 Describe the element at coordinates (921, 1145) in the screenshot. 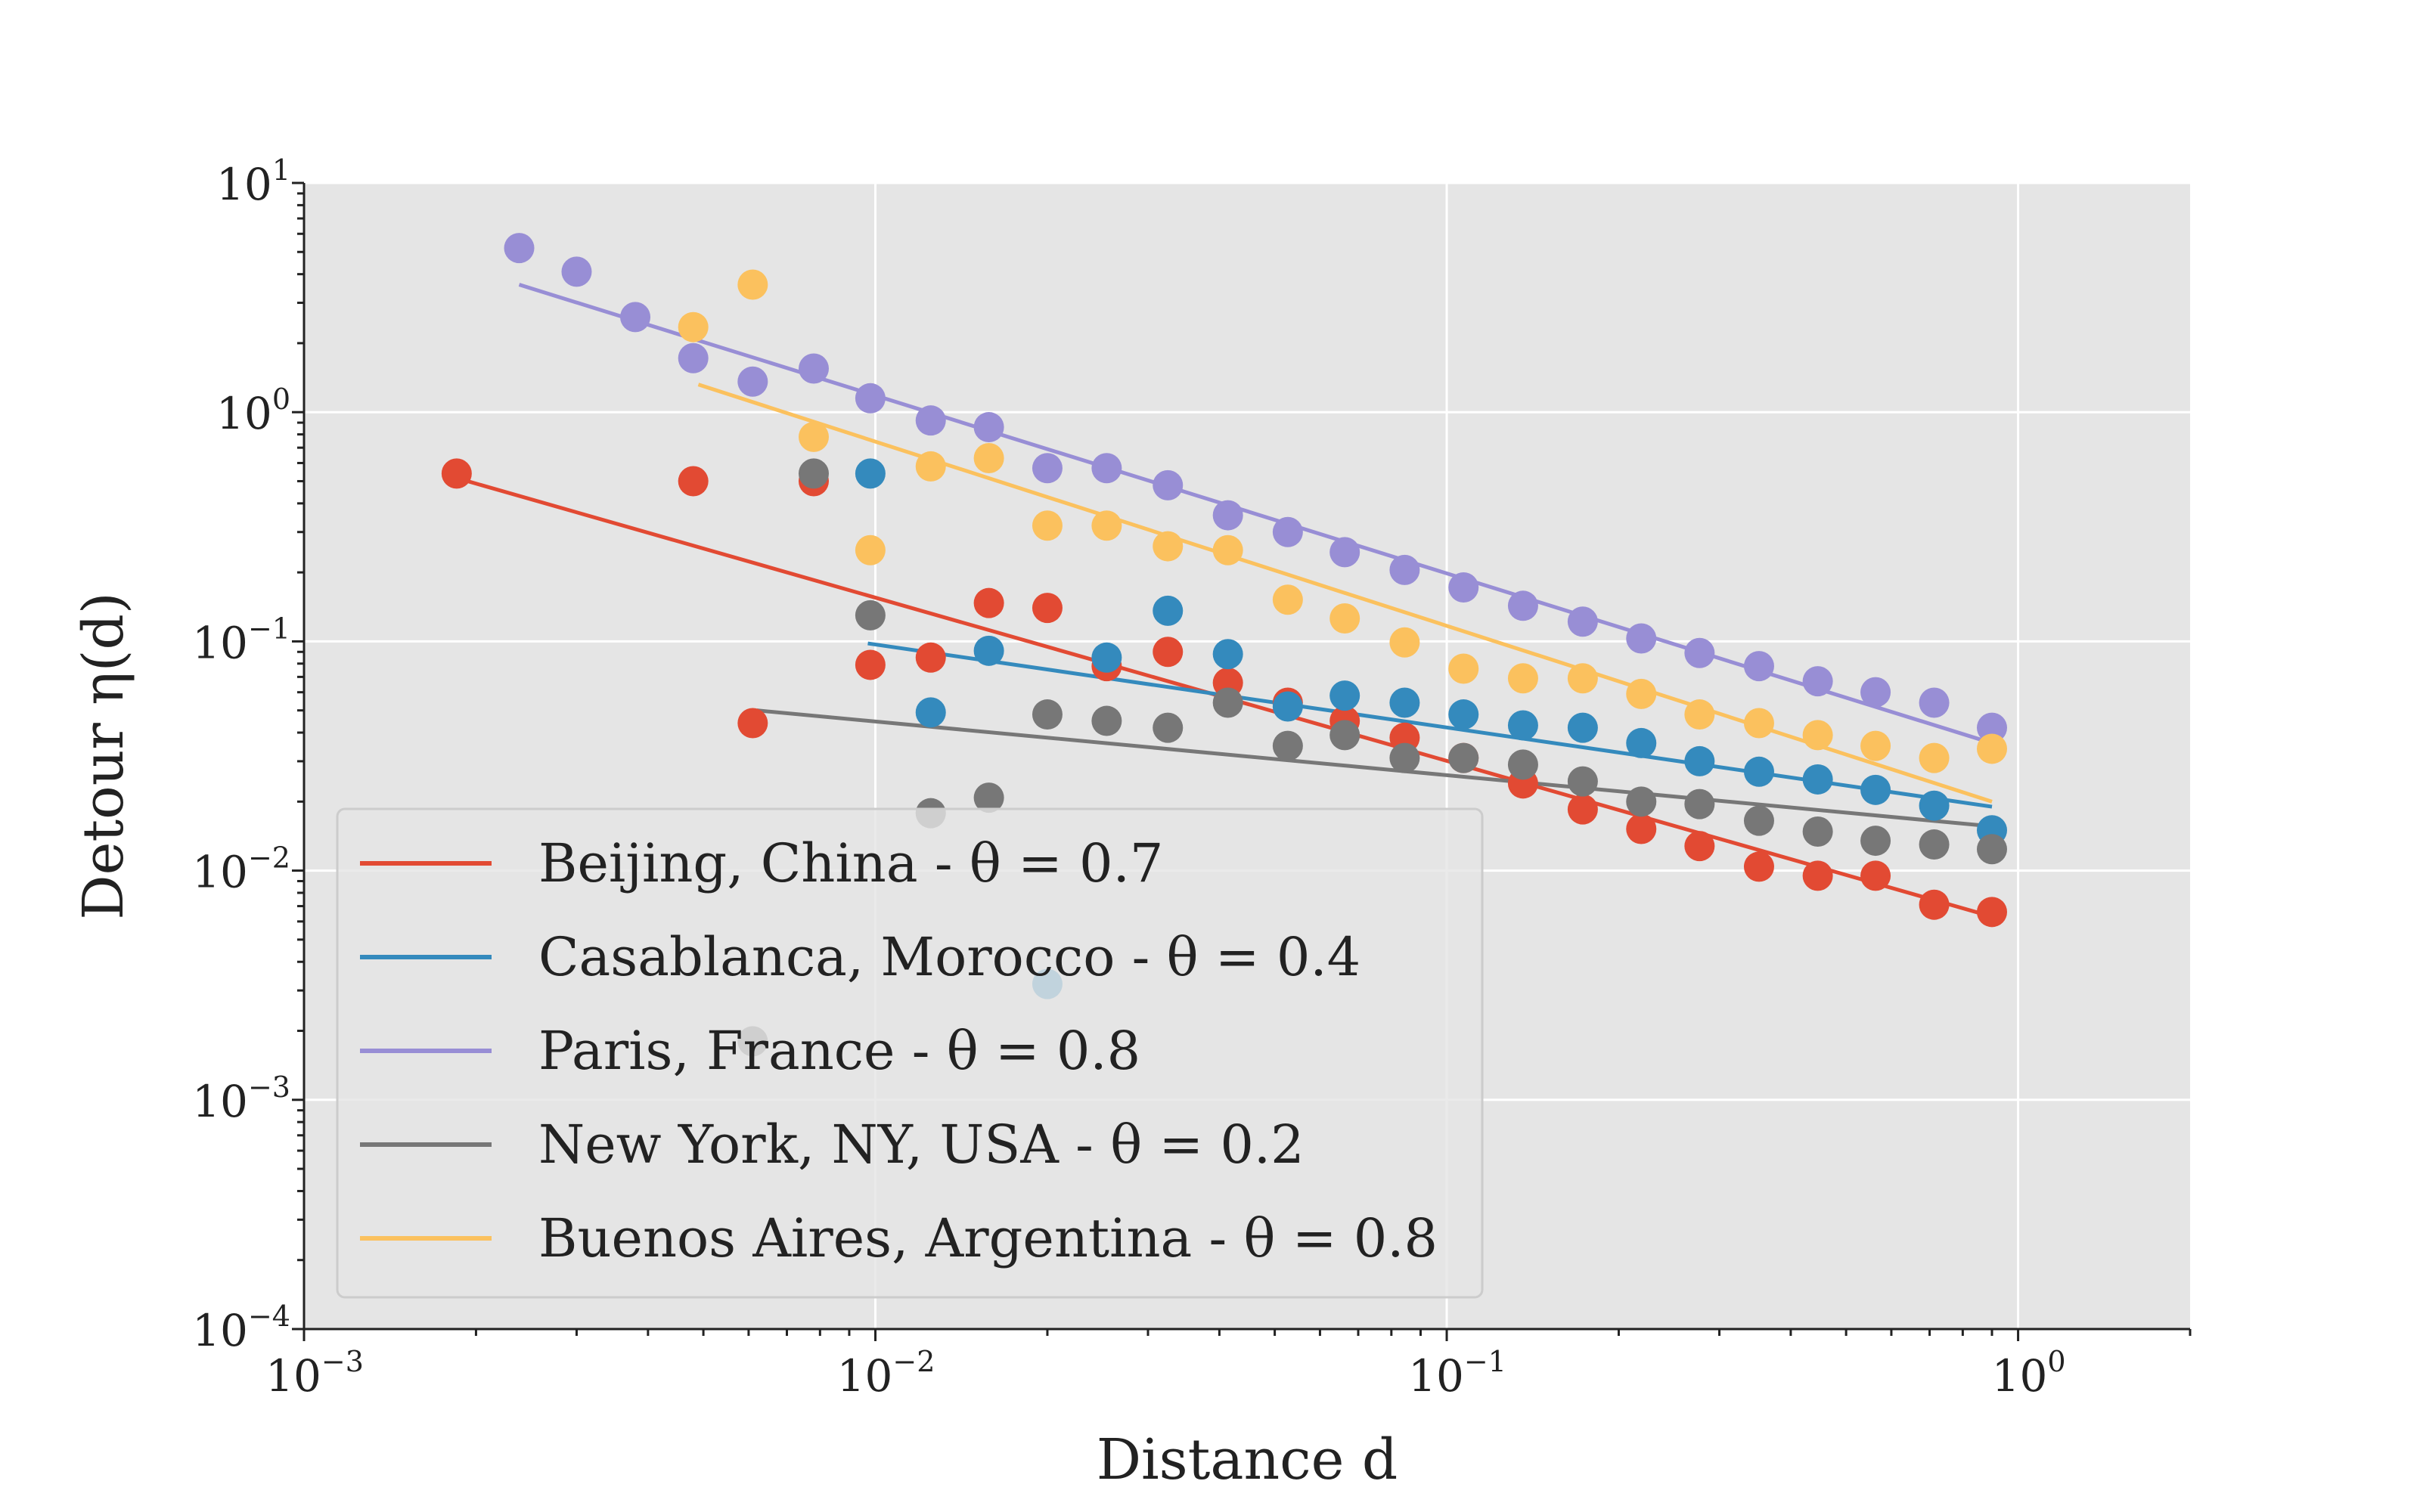

I see `legend-label: New York, NY, USA - θ = 0.2` at that location.